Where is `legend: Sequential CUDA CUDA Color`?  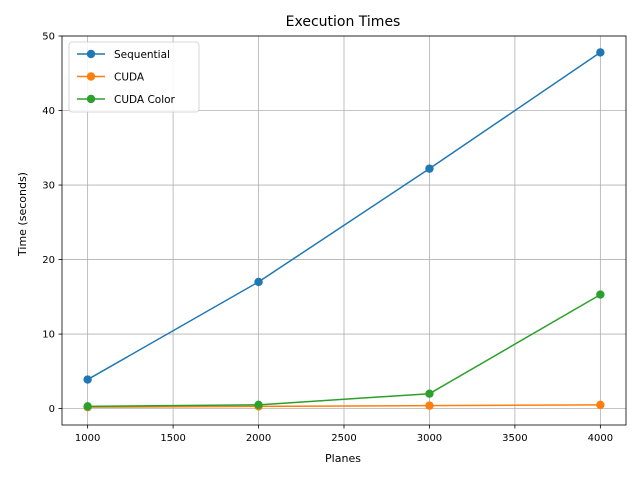 legend: Sequential CUDA CUDA Color is located at coordinates (134, 77).